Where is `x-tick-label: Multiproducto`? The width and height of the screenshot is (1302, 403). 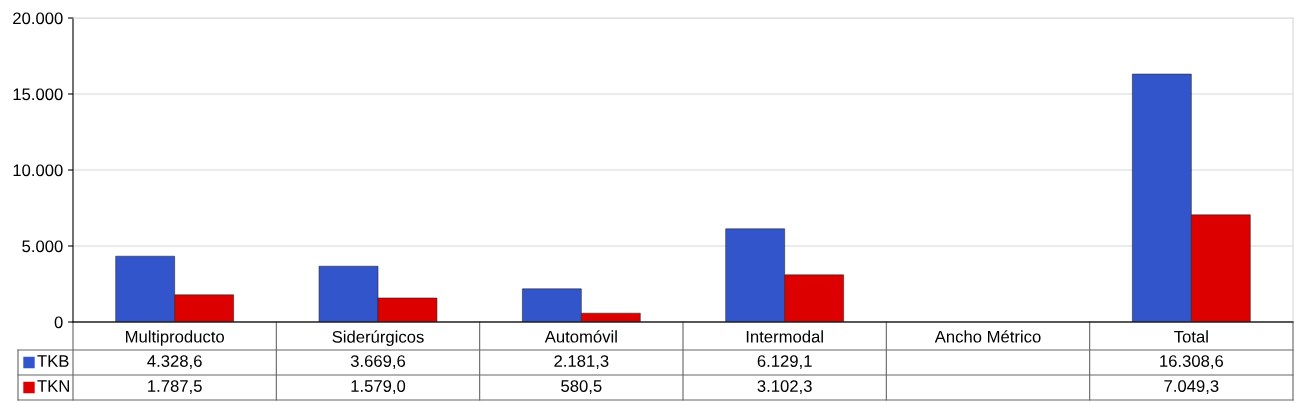 x-tick-label: Multiproducto is located at coordinates (175, 338).